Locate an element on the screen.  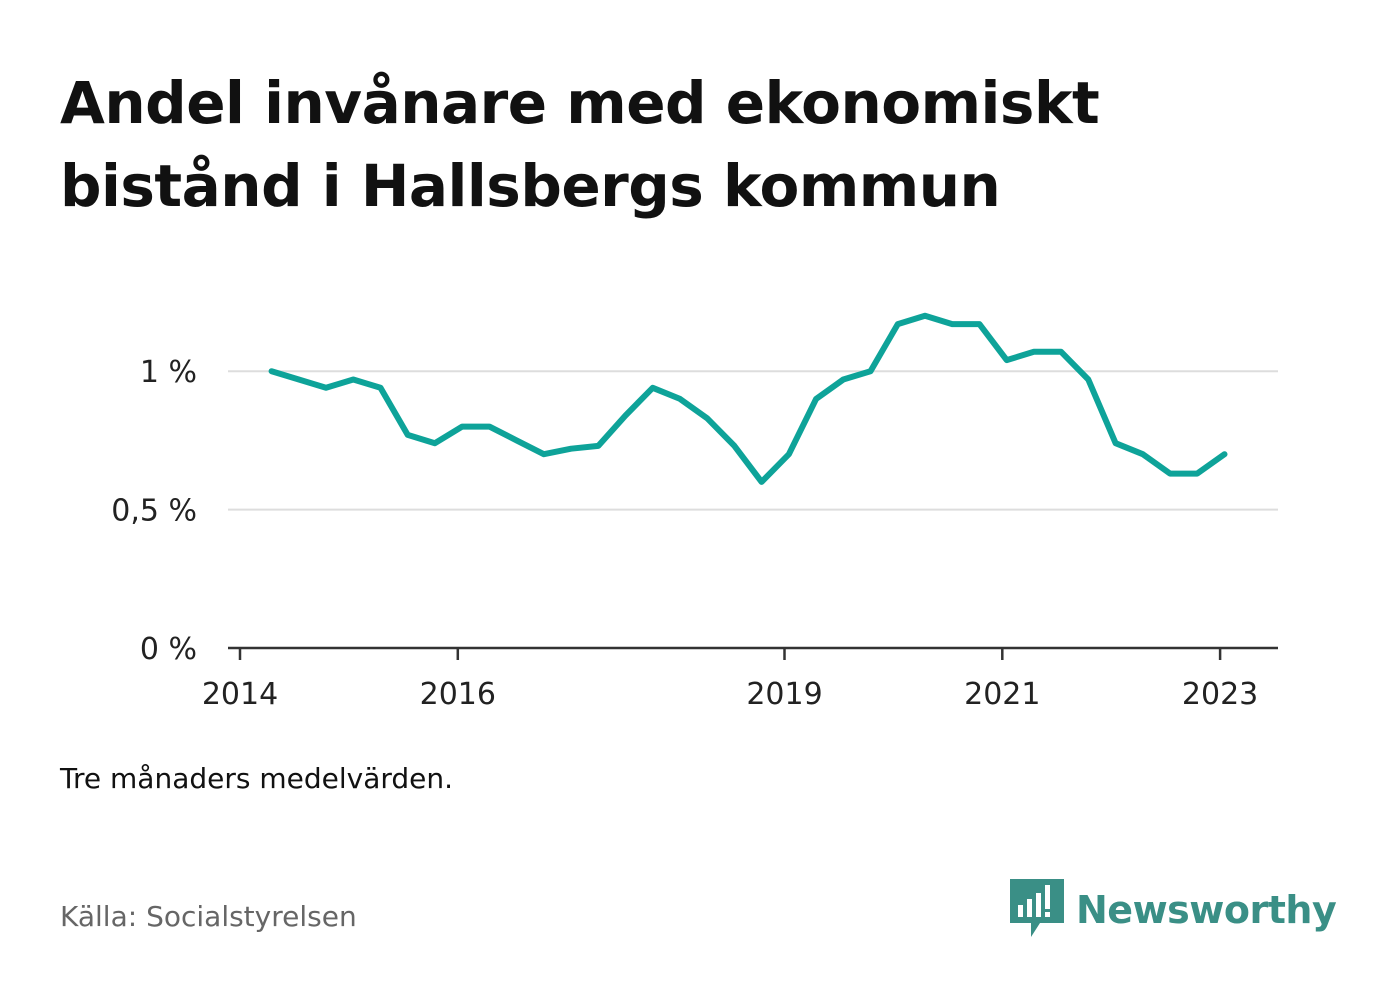
series-group is located at coordinates (748, 398).